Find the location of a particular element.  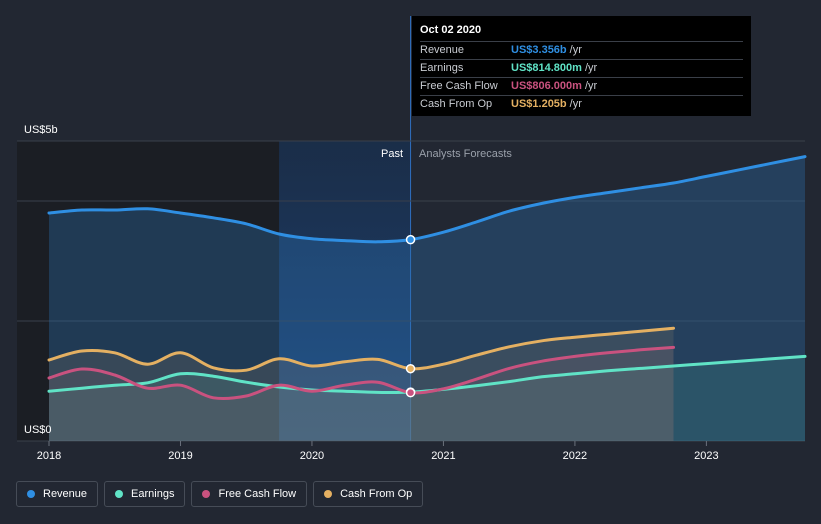

tooltip-row: Earnings US$814.800m/yr is located at coordinates (581, 68).